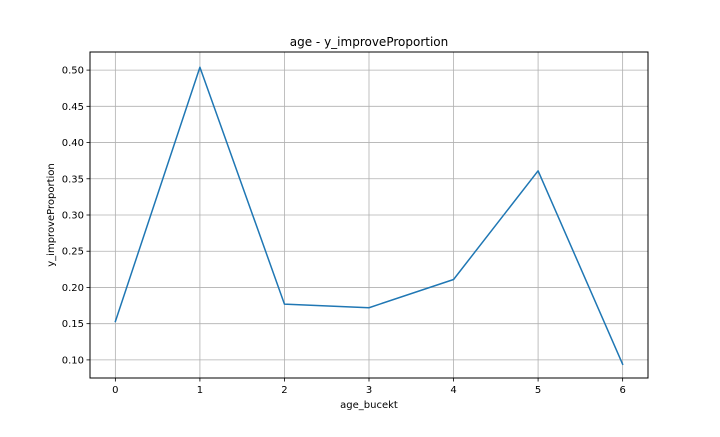 This screenshot has width=720, height=437. What do you see at coordinates (73, 179) in the screenshot?
I see `y-tick-label: 0.35` at bounding box center [73, 179].